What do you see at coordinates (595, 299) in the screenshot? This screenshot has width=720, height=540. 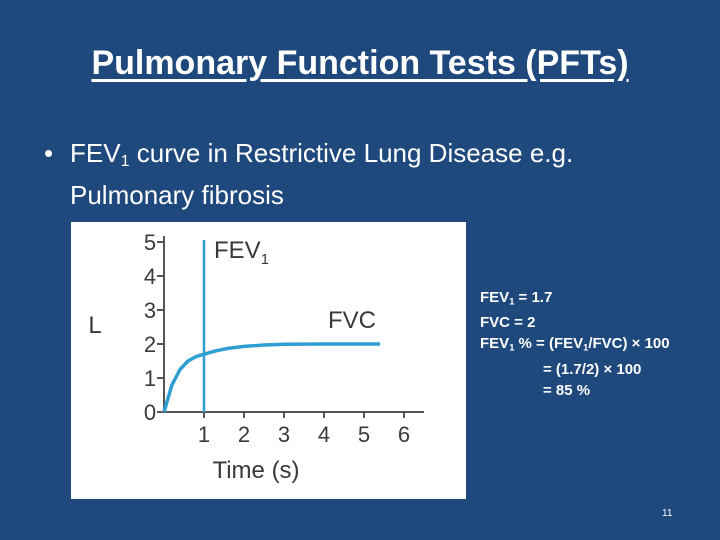 I see `fev1-value-row: FEV1 = 1.7` at bounding box center [595, 299].